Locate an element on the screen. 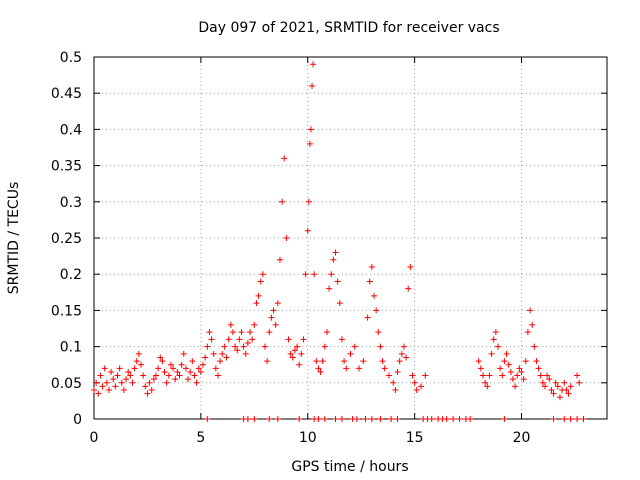 The width and height of the screenshot is (640, 480). x-tick-label: 5 is located at coordinates (200, 438).